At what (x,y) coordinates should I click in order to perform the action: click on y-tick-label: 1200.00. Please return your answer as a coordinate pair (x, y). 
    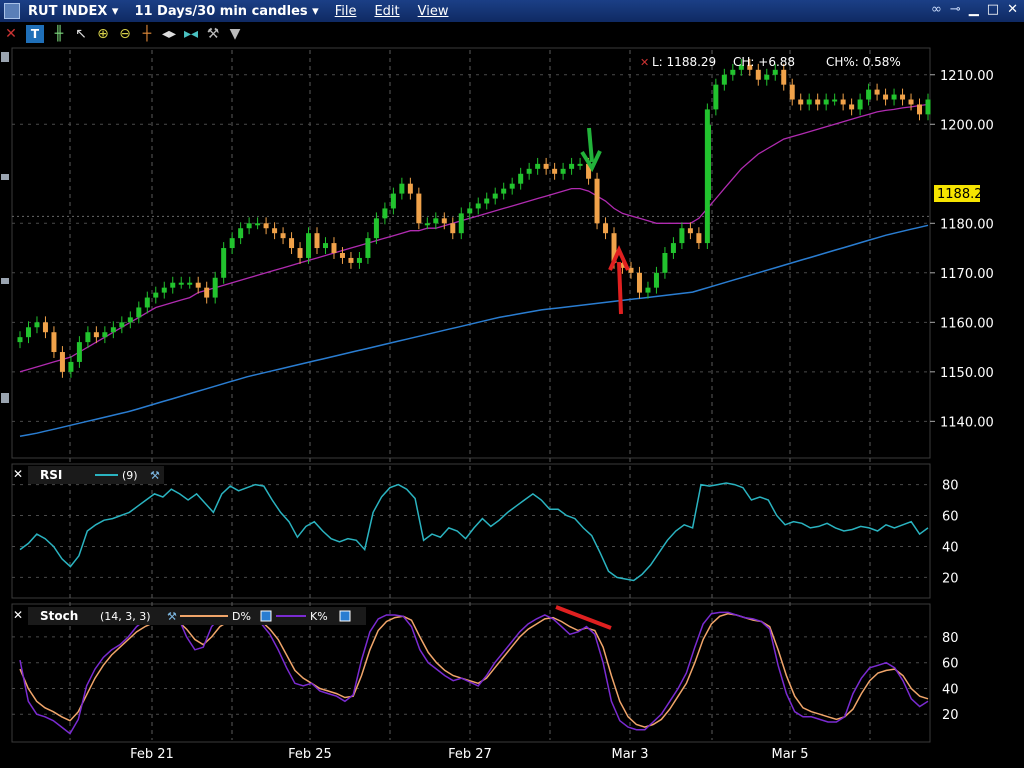
    Looking at the image, I should click on (967, 125).